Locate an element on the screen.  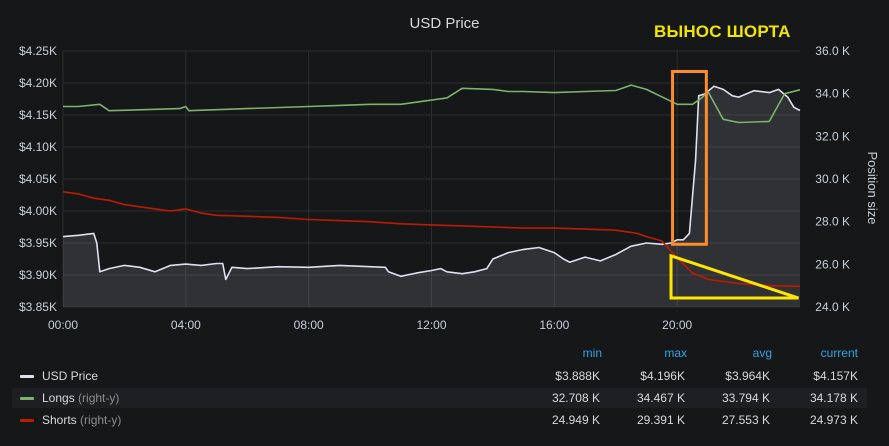
highlight-box is located at coordinates (689, 157).